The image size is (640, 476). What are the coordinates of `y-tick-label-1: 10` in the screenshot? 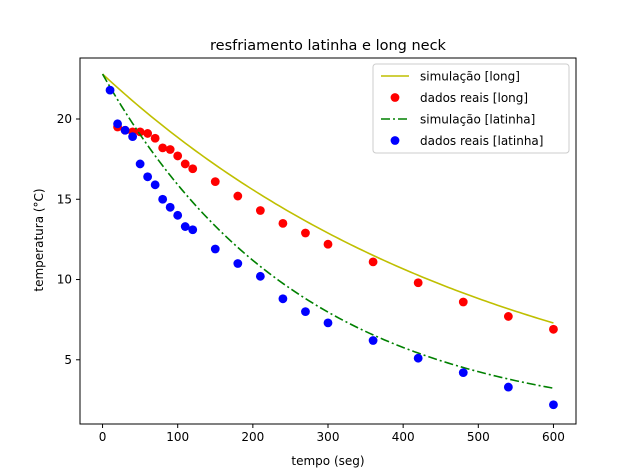 It's located at (64, 280).